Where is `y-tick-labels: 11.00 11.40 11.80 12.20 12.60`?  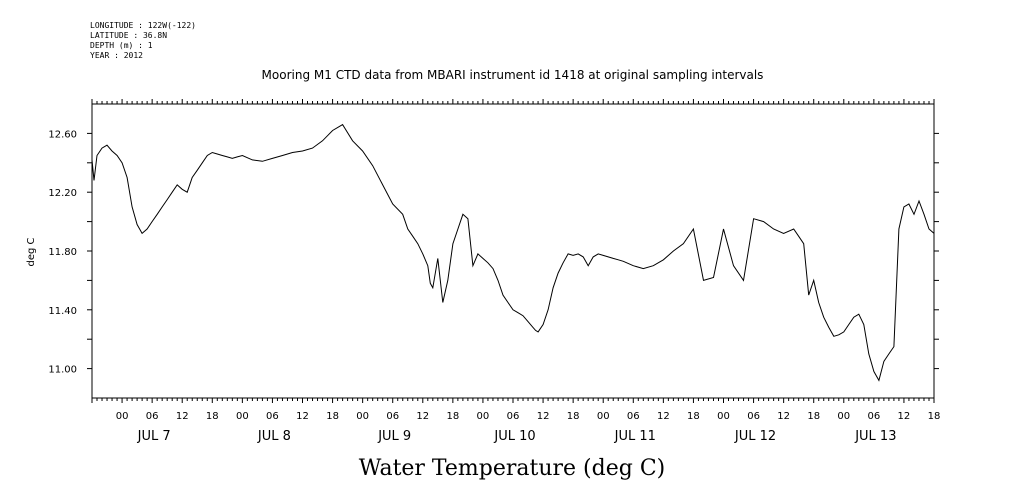
y-tick-labels: 11.00 11.40 11.80 12.20 12.60 is located at coordinates (62, 252).